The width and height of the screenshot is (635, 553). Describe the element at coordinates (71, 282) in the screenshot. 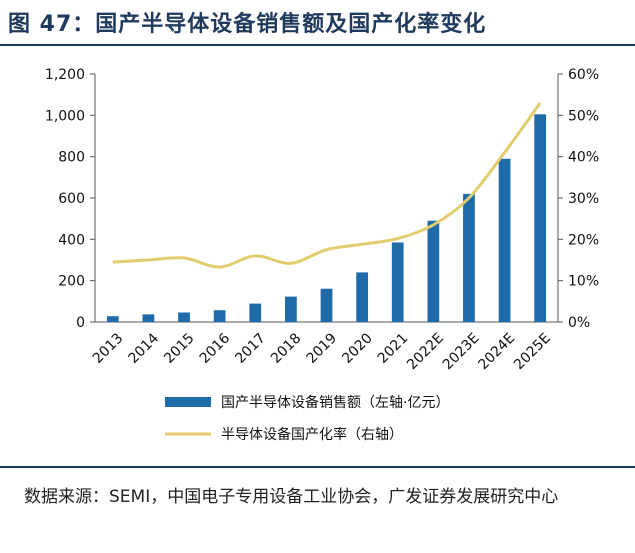

I see `left-tick-label: 200` at that location.